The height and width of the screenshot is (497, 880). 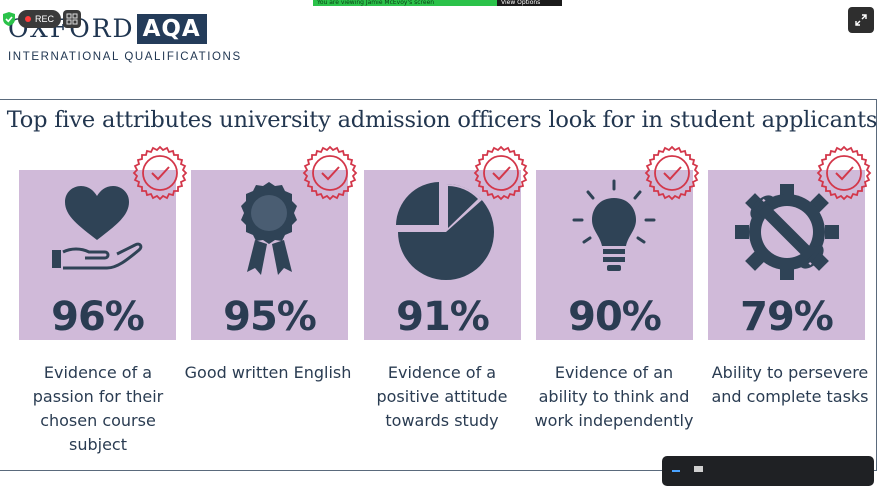 What do you see at coordinates (787, 232) in the screenshot?
I see `gear-wrench-icon` at bounding box center [787, 232].